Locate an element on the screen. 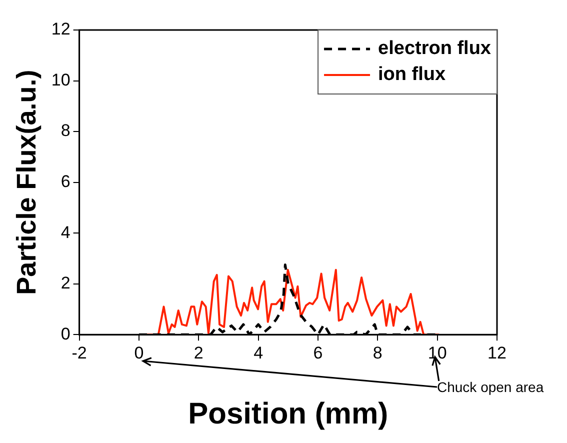 This screenshot has height=443, width=567. x-tick-label: 10 is located at coordinates (437, 352).